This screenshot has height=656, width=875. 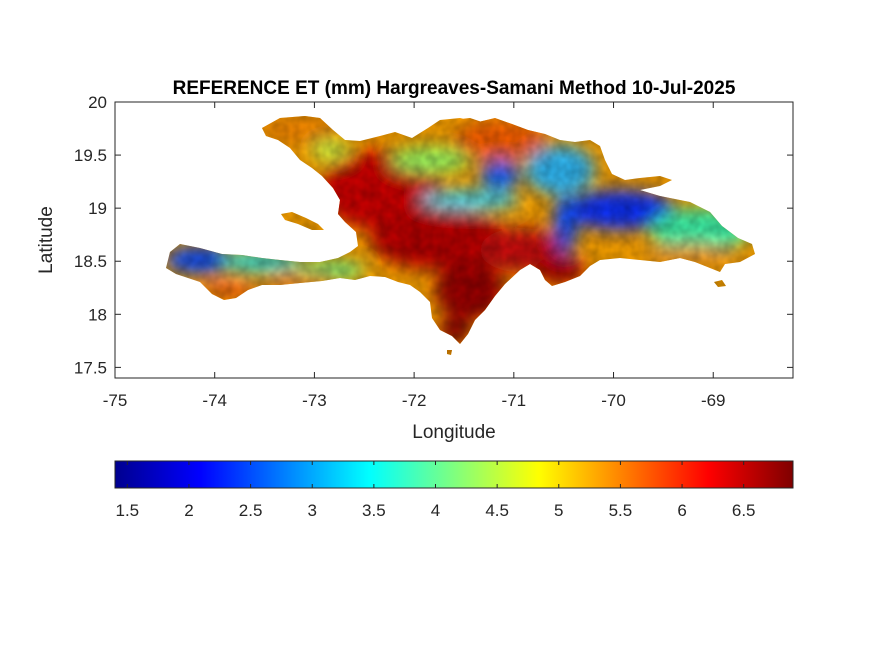 I want to click on y-tick-label: 19, so click(x=97, y=208).